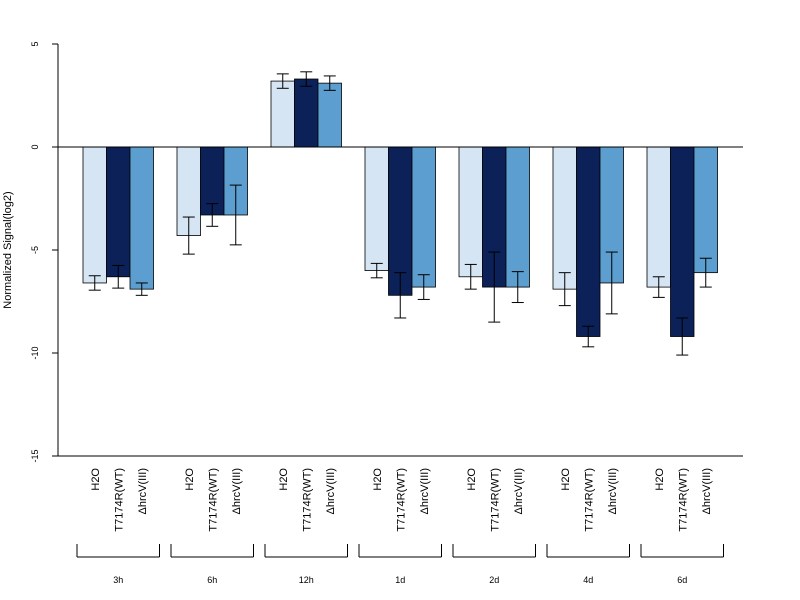  I want to click on group-label: 12h, so click(306, 580).